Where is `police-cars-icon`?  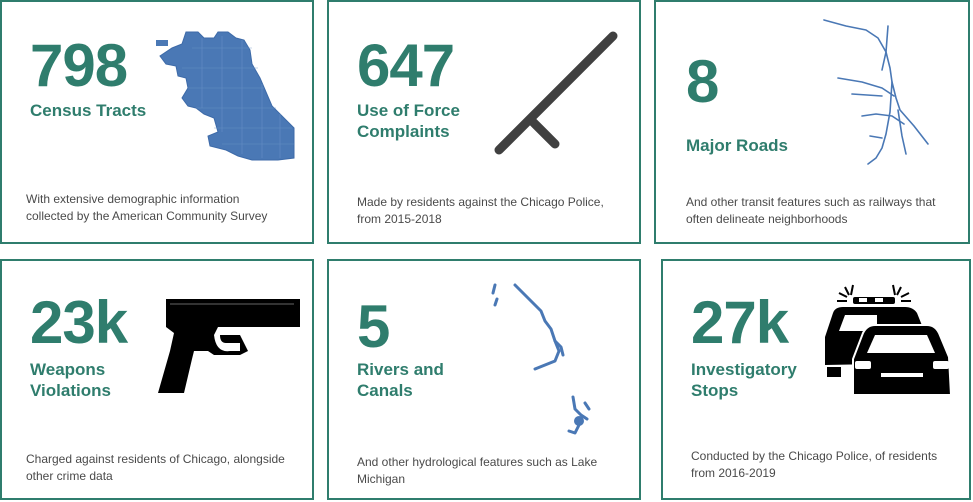 police-cars-icon is located at coordinates (889, 339).